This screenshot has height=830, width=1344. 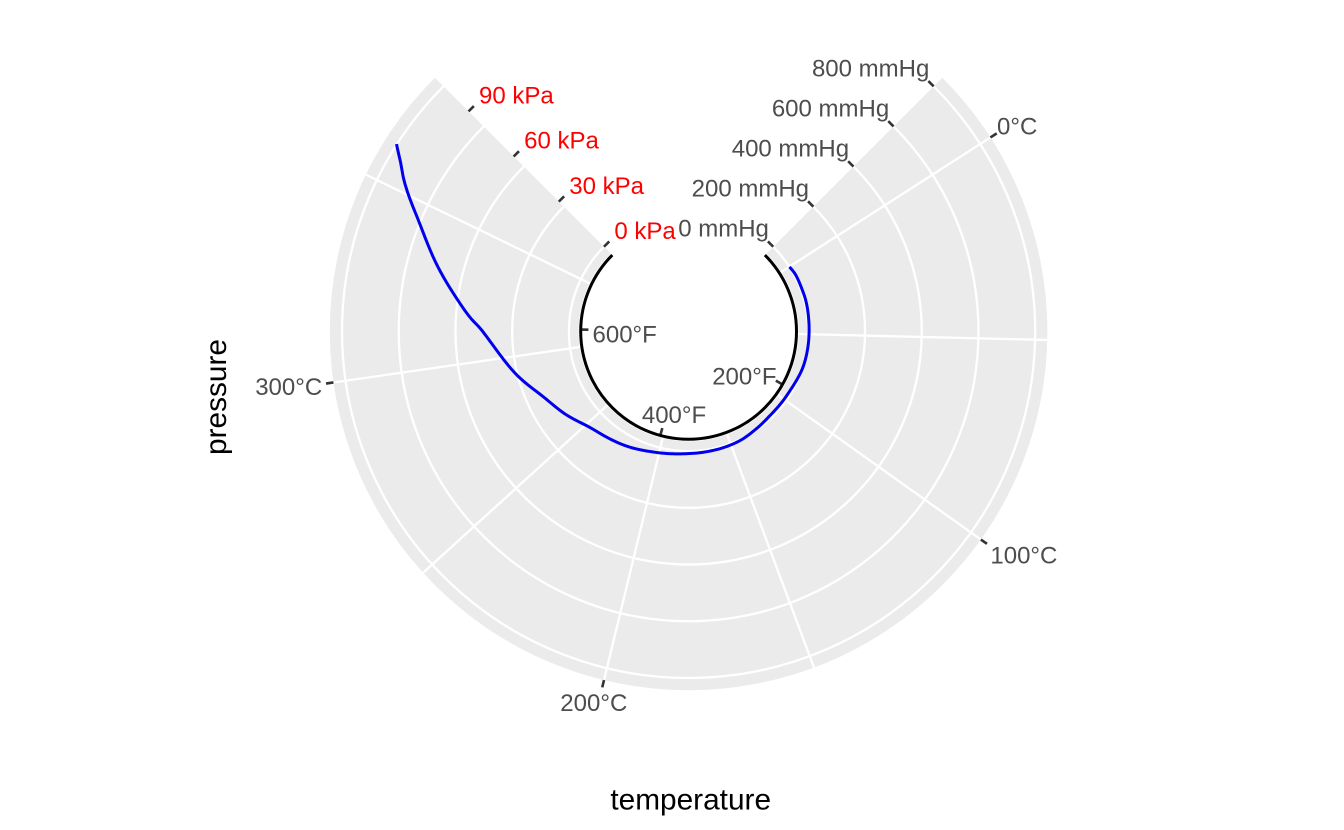 I want to click on svg-text: 30 kPa, so click(x=606, y=186).